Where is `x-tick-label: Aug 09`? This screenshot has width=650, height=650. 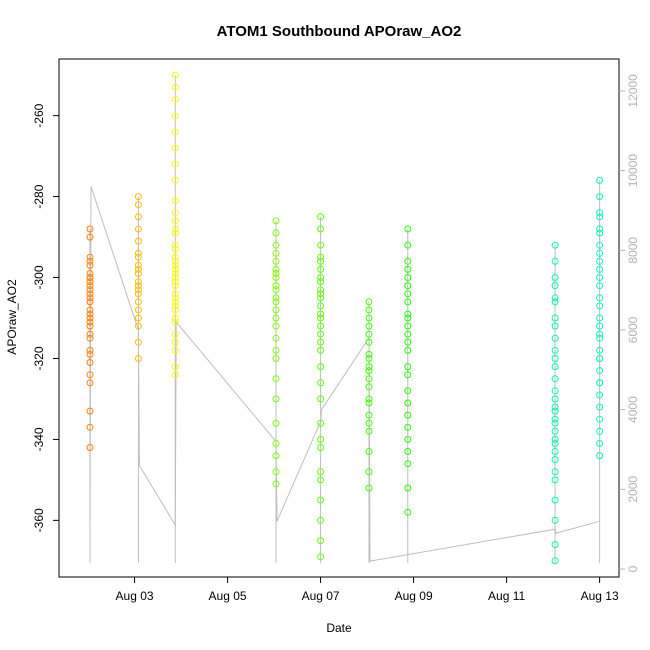 x-tick-label: Aug 09 is located at coordinates (414, 596).